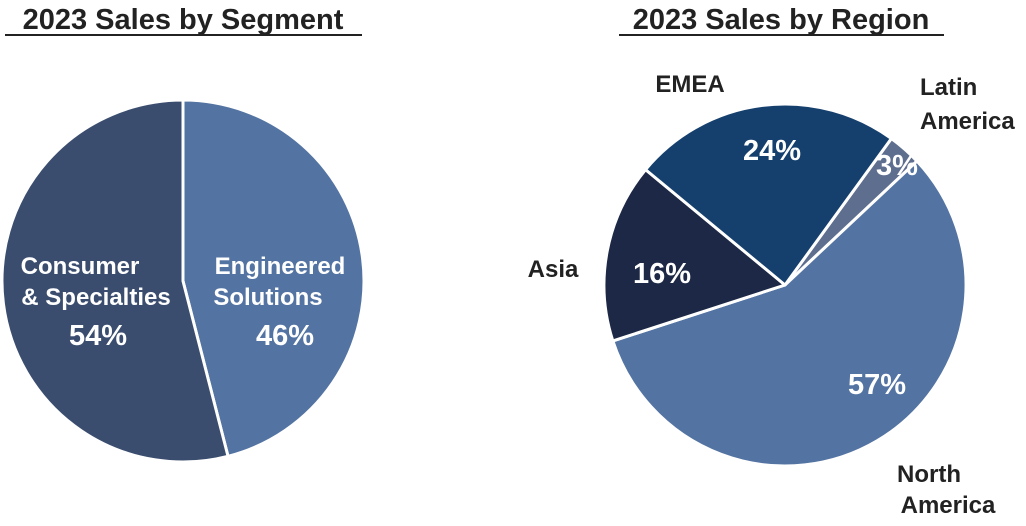  I want to click on region-chart-title: 2023 Sales by Region, so click(781, 20).